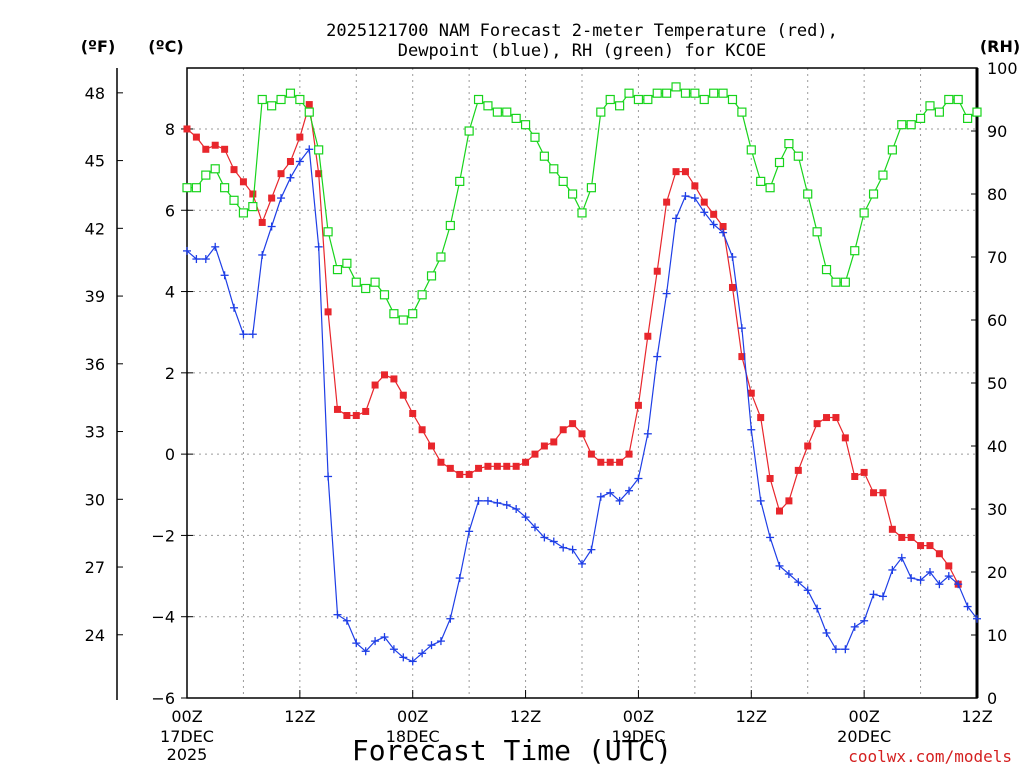 This screenshot has height=773, width=1024. I want to click on left-unit-fahrenheit: (ºF), so click(98, 46).